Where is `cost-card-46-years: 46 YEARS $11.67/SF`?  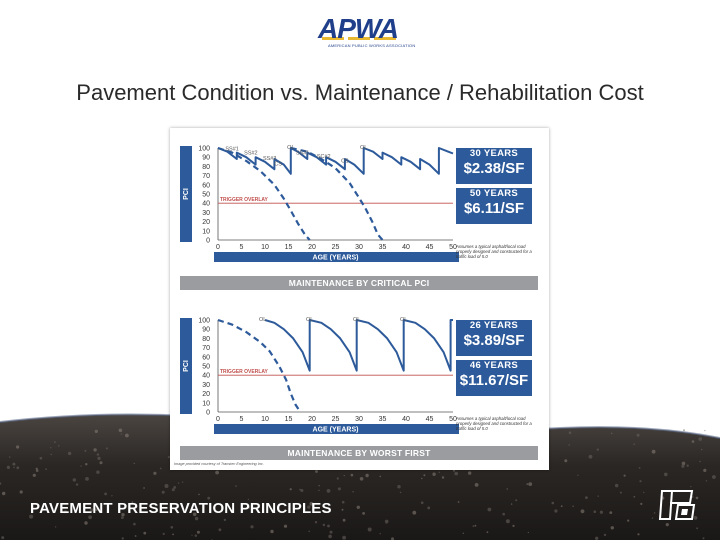
cost-card-46-years: 46 YEARS $11.67/SF is located at coordinates (494, 378).